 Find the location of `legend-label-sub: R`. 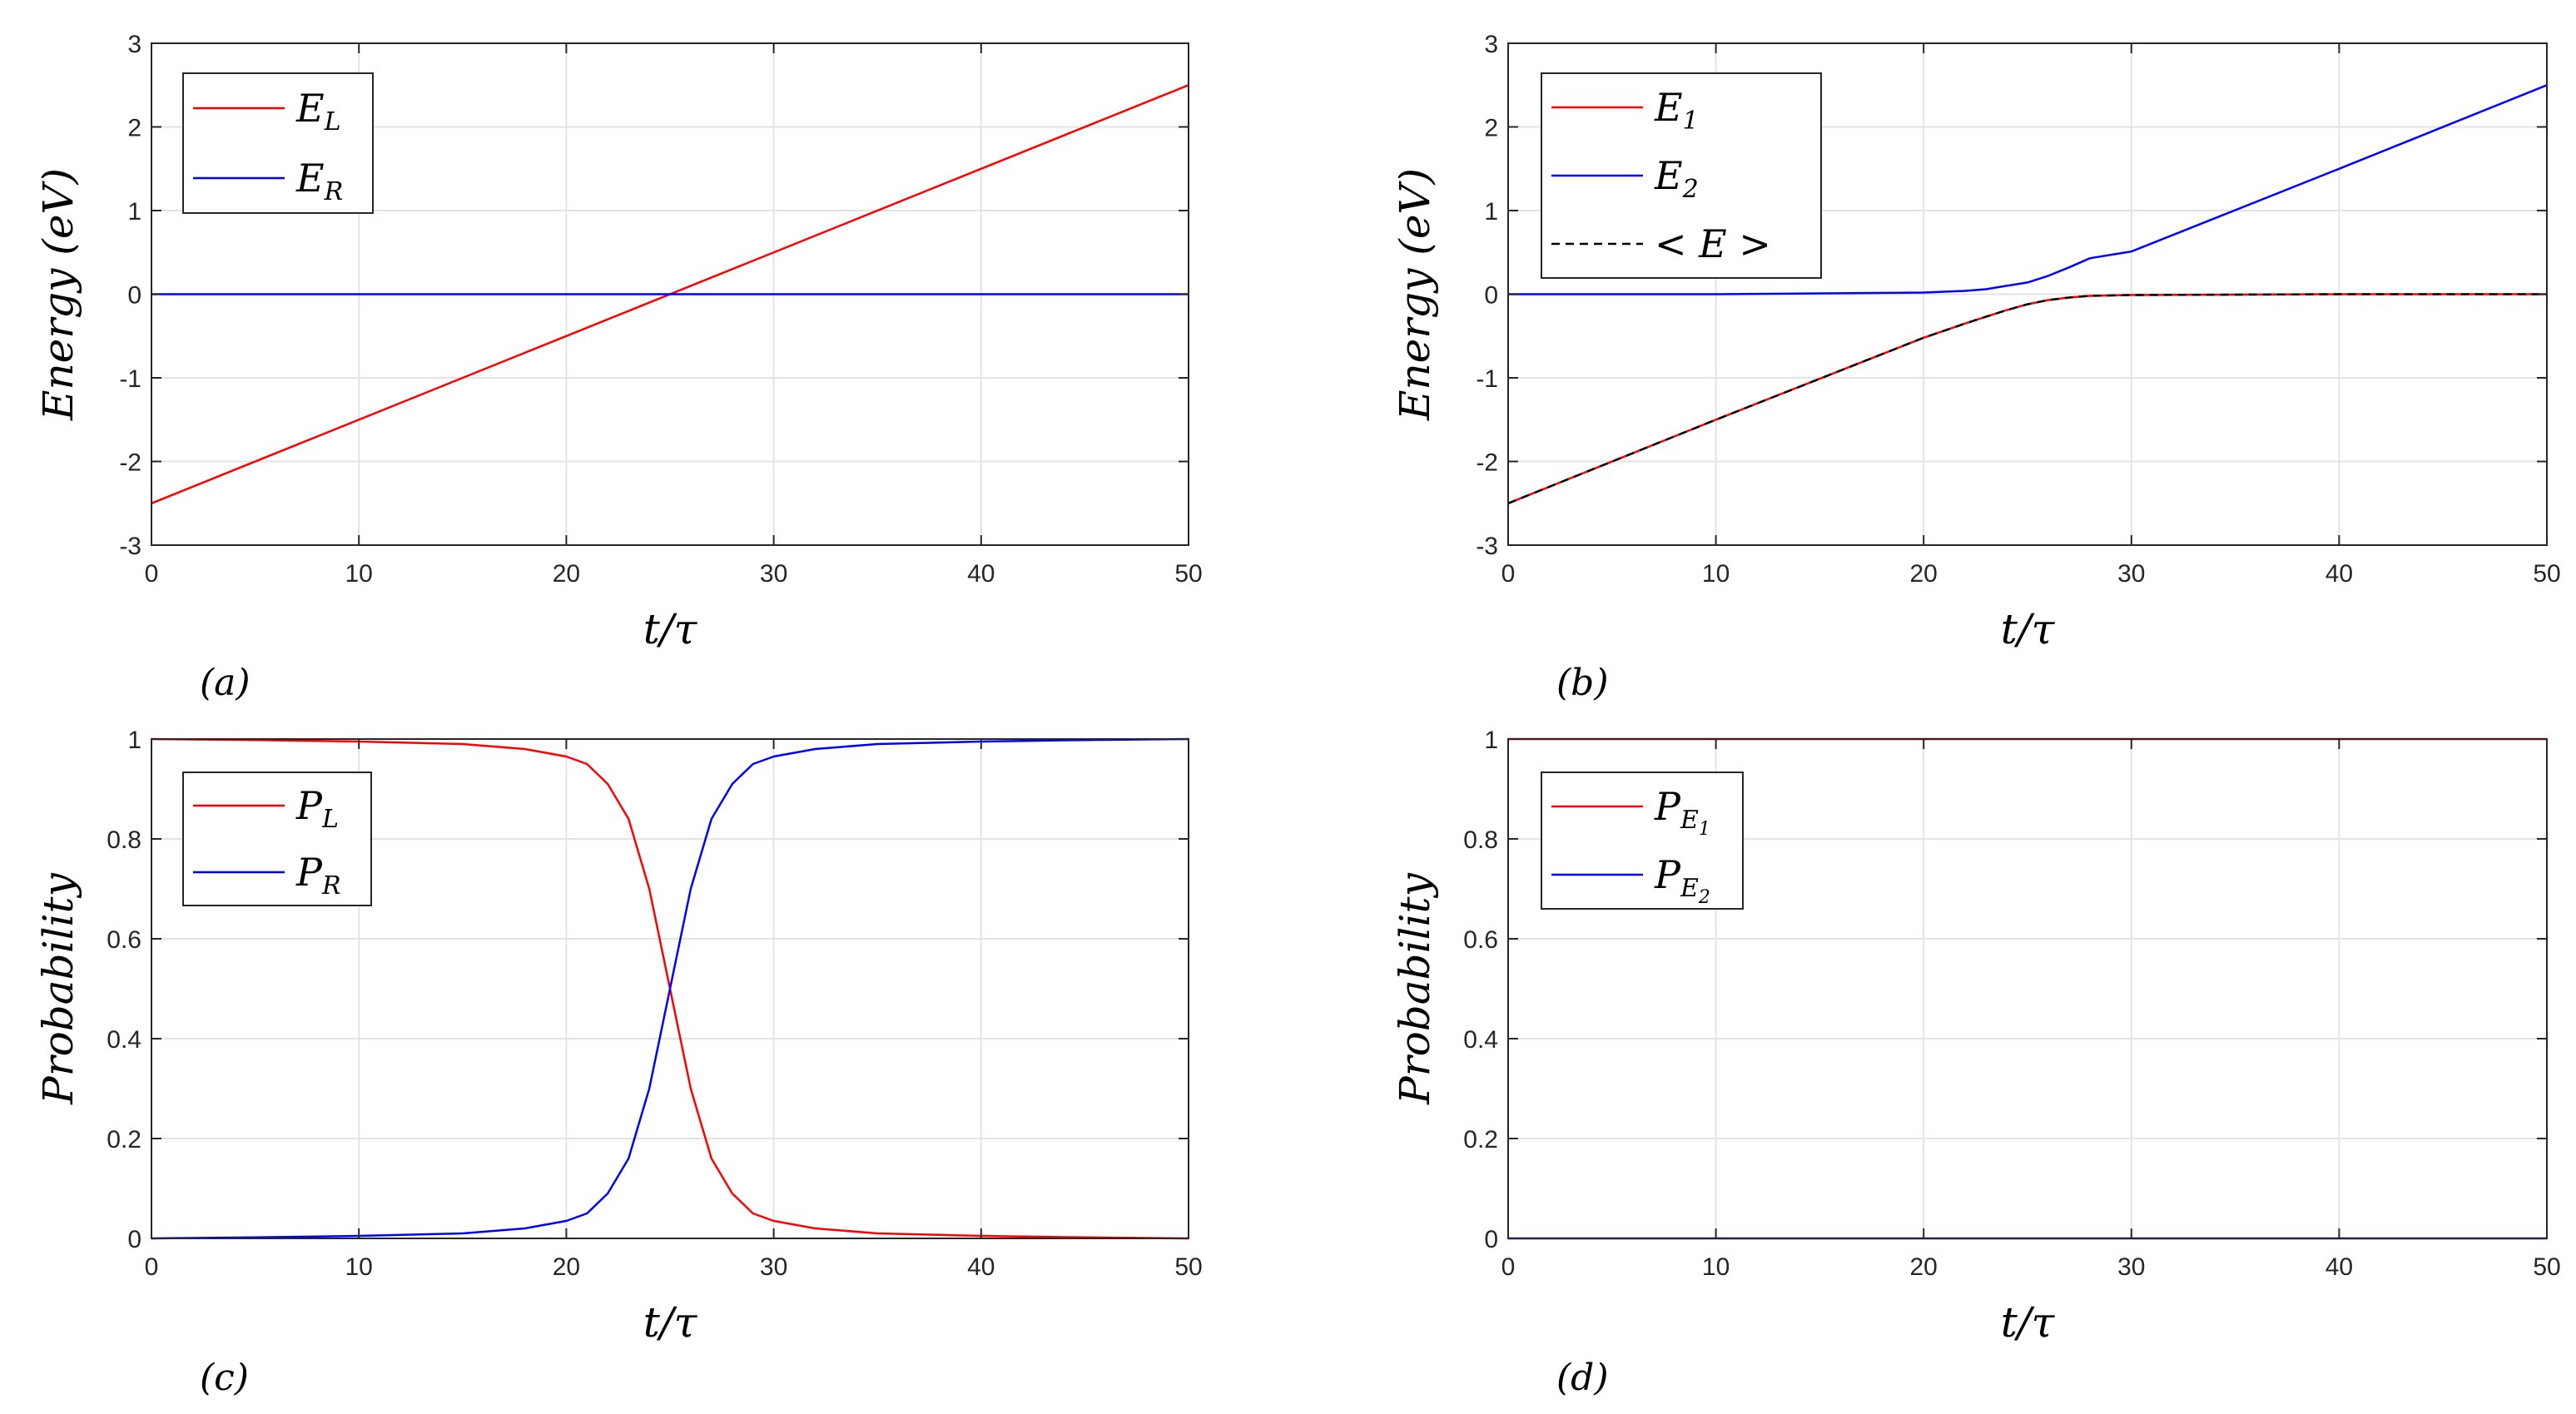

legend-label-sub: R is located at coordinates (334, 191).